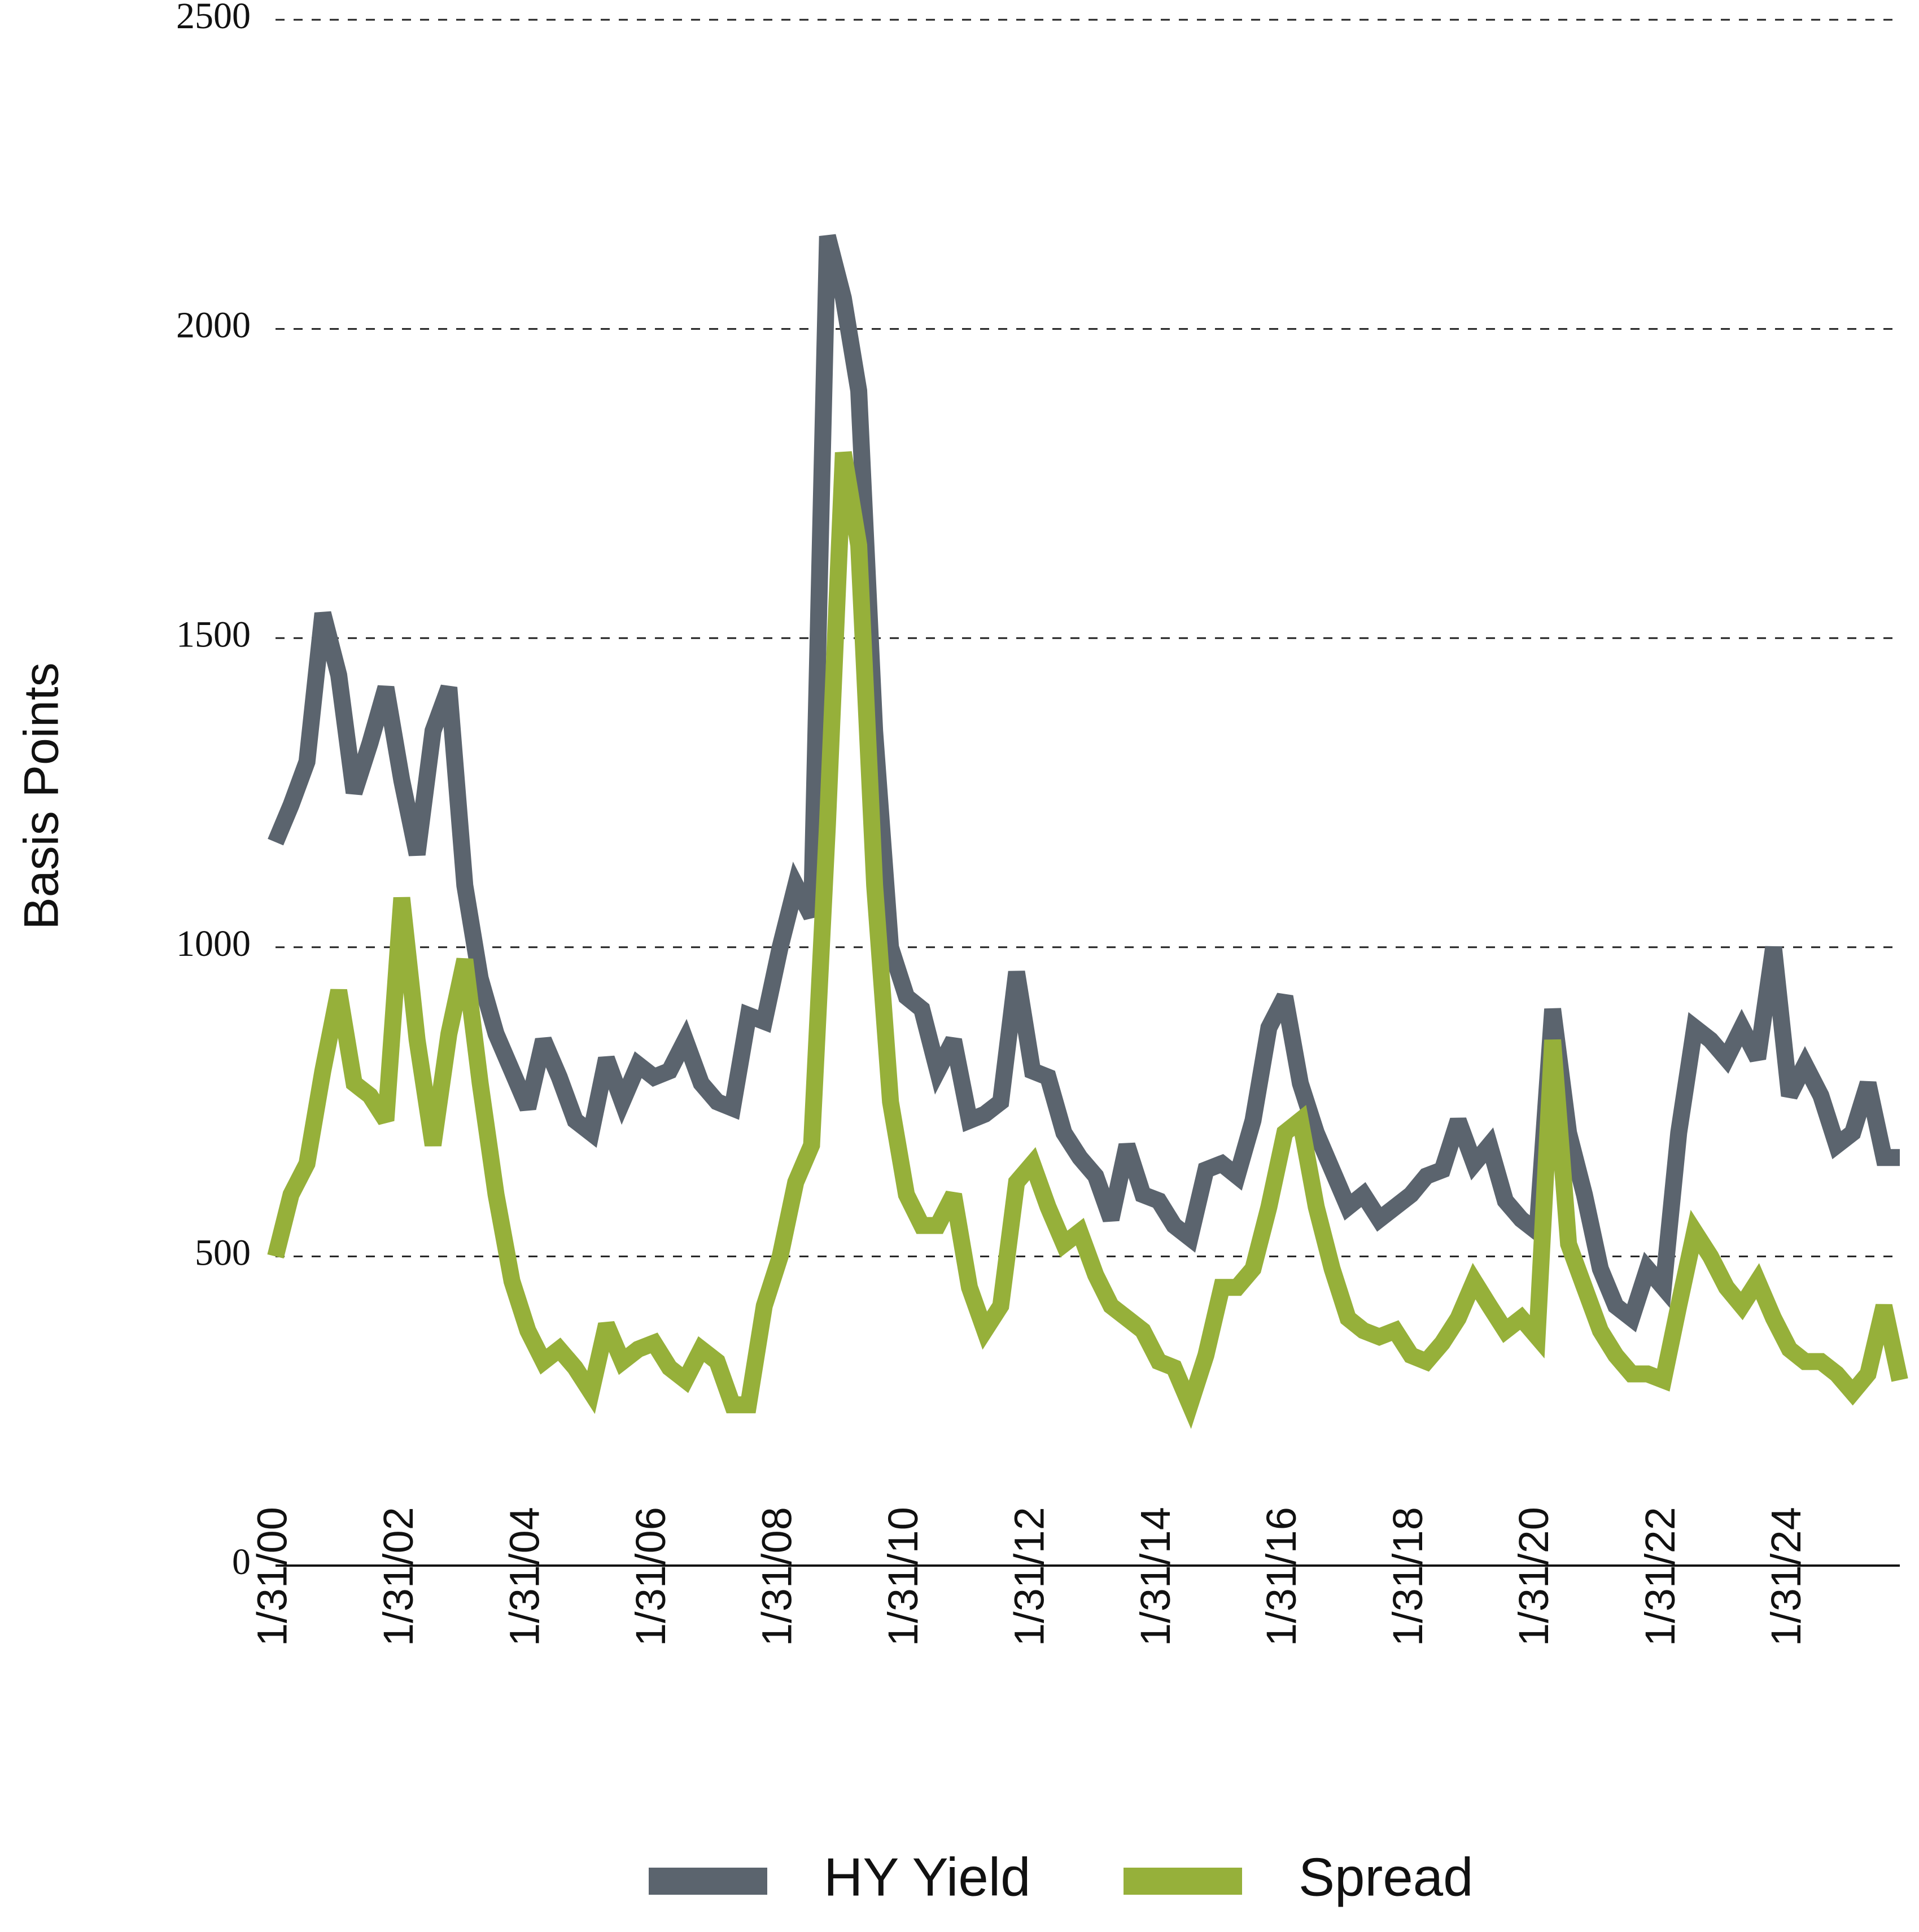 The height and width of the screenshot is (1932, 1919). What do you see at coordinates (903, 1577) in the screenshot?
I see `x-tick-label: 1/31/10` at bounding box center [903, 1577].